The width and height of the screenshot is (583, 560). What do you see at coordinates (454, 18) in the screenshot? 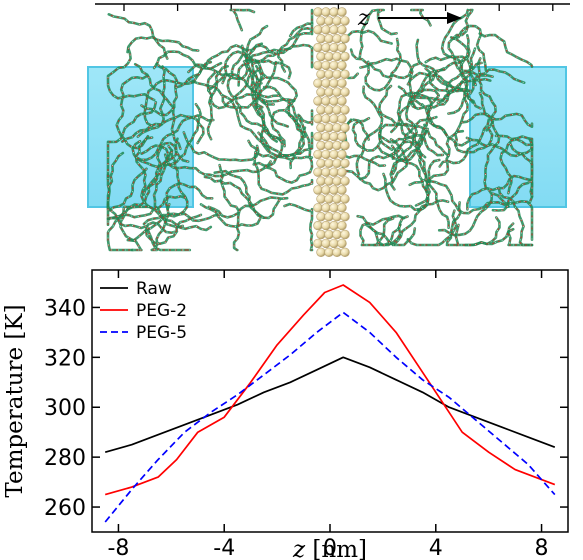
I see `z-arrow-head` at bounding box center [454, 18].